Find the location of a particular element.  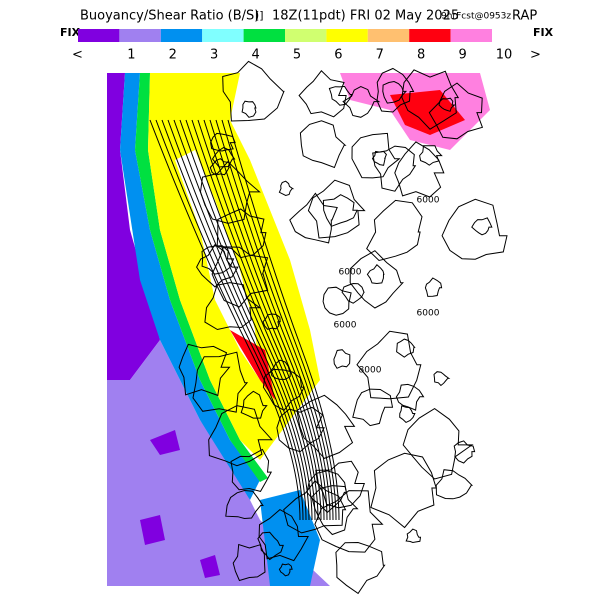

shade-green is located at coordinates (201, 277).